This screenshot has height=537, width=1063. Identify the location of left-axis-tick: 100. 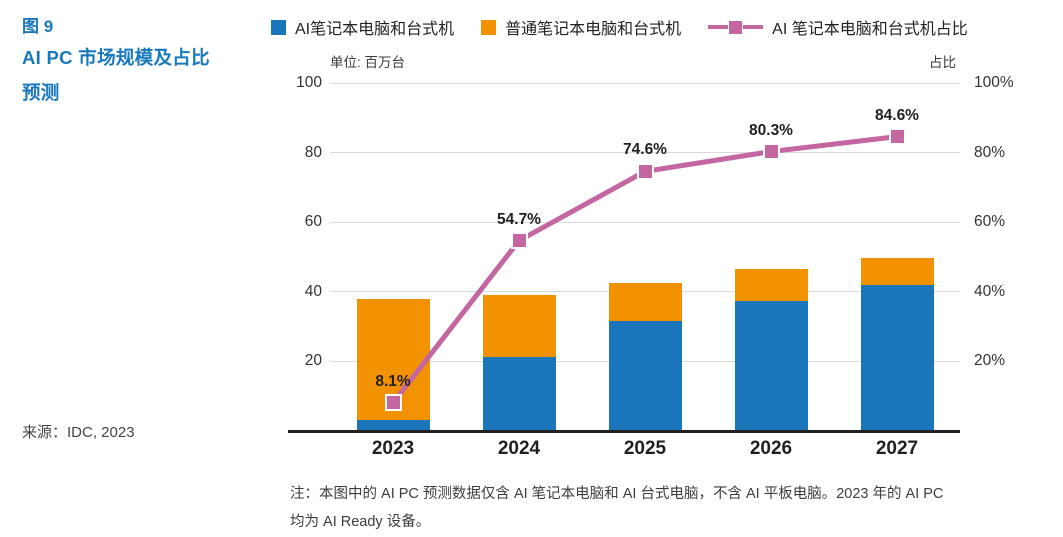
(309, 82).